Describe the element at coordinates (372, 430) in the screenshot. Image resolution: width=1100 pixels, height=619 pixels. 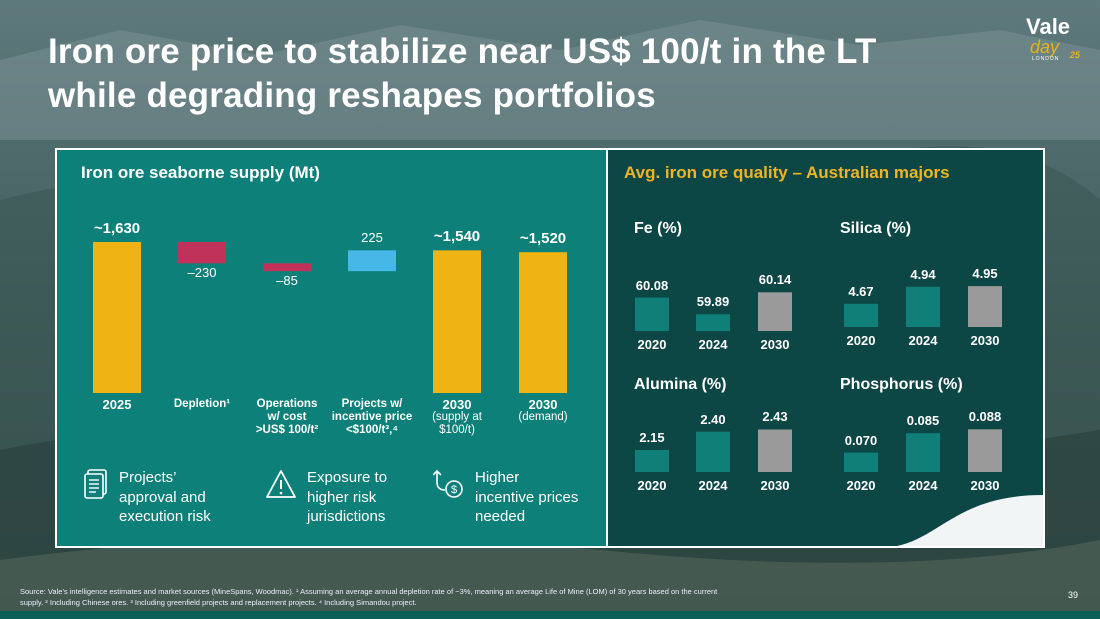
I see `waterfall-category-line: <$100/t³,⁴` at that location.